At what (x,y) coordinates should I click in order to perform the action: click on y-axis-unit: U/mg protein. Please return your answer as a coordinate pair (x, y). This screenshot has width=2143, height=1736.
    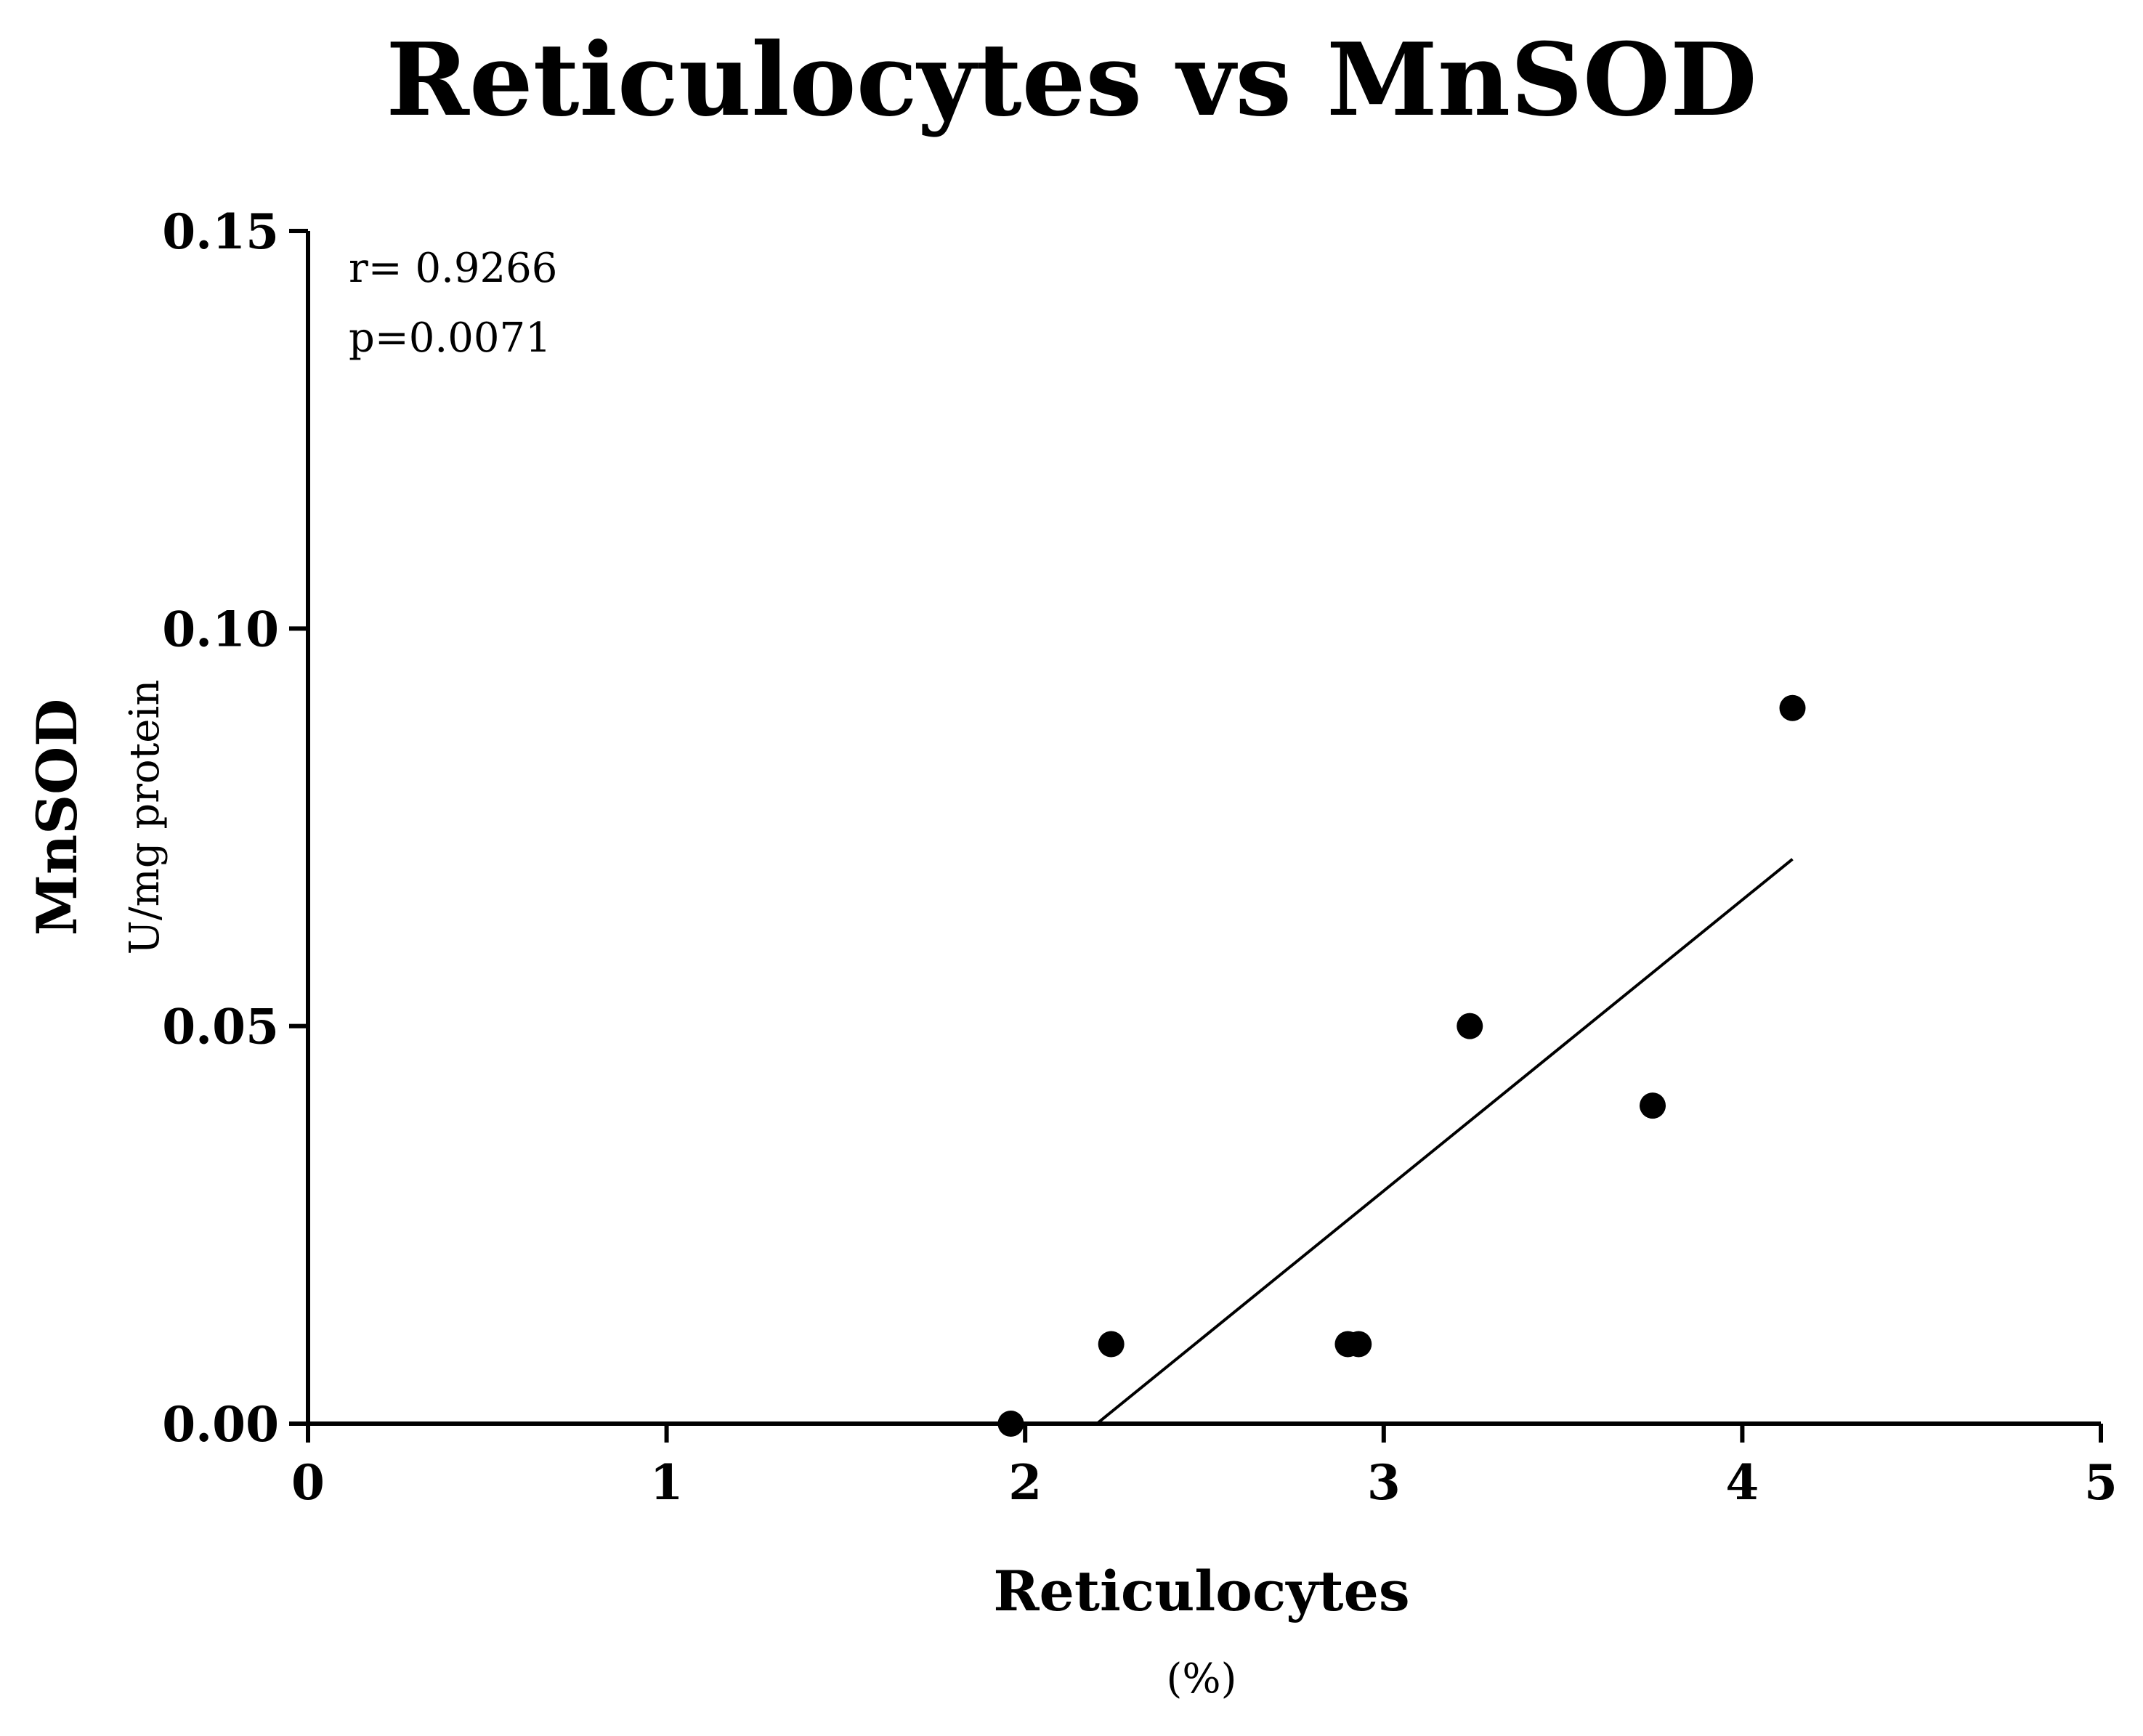
    Looking at the image, I should click on (145, 817).